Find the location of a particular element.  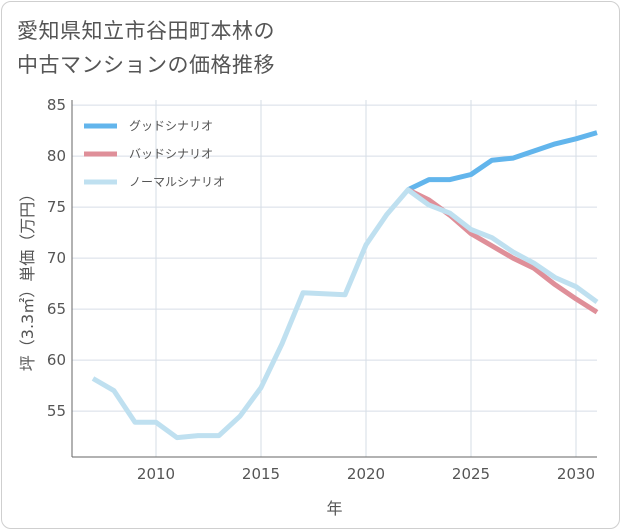

y-tick-label: 70 is located at coordinates (56, 258).